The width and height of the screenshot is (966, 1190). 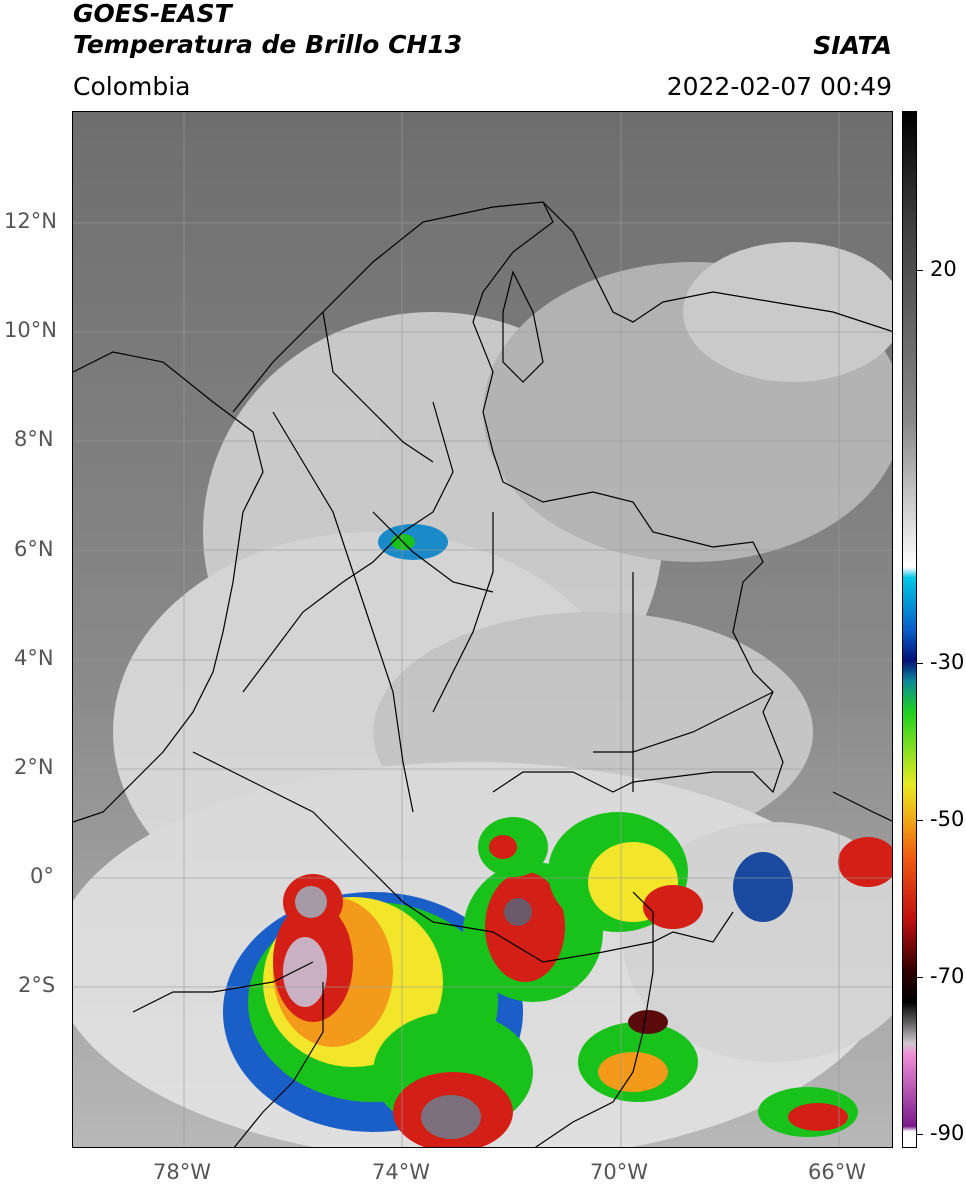 I want to click on lon-label-74w: 74°W, so click(x=401, y=1172).